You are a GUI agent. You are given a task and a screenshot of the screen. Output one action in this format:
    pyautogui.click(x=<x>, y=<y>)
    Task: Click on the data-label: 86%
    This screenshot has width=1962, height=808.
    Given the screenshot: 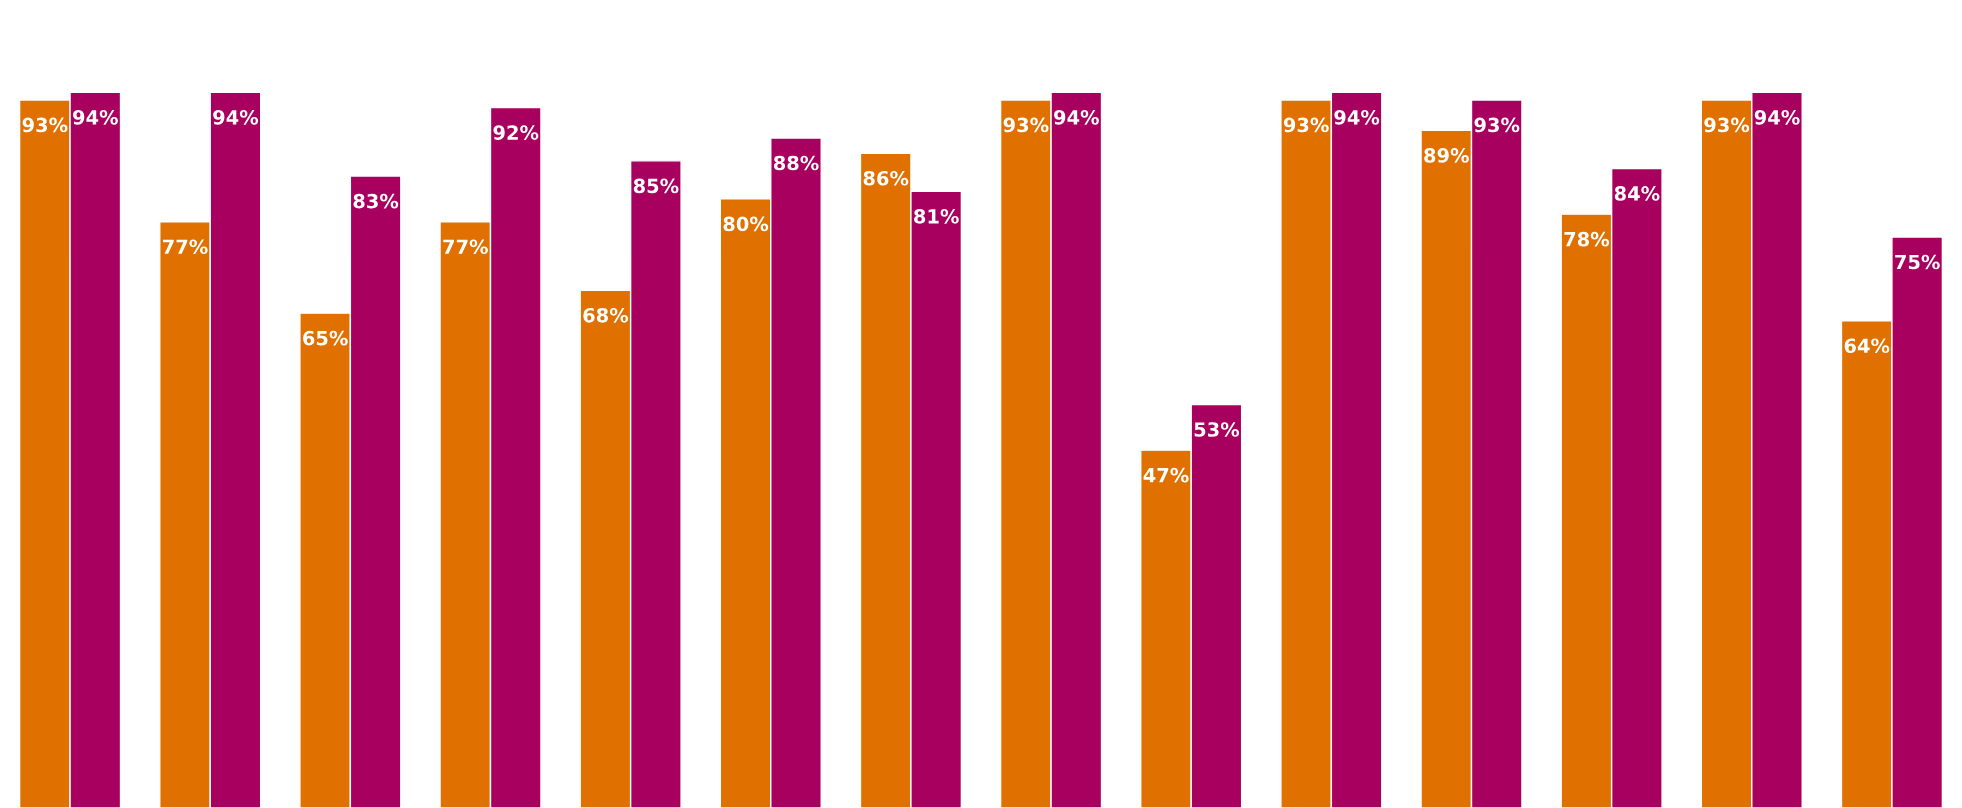 What is the action you would take?
    pyautogui.click(x=886, y=178)
    